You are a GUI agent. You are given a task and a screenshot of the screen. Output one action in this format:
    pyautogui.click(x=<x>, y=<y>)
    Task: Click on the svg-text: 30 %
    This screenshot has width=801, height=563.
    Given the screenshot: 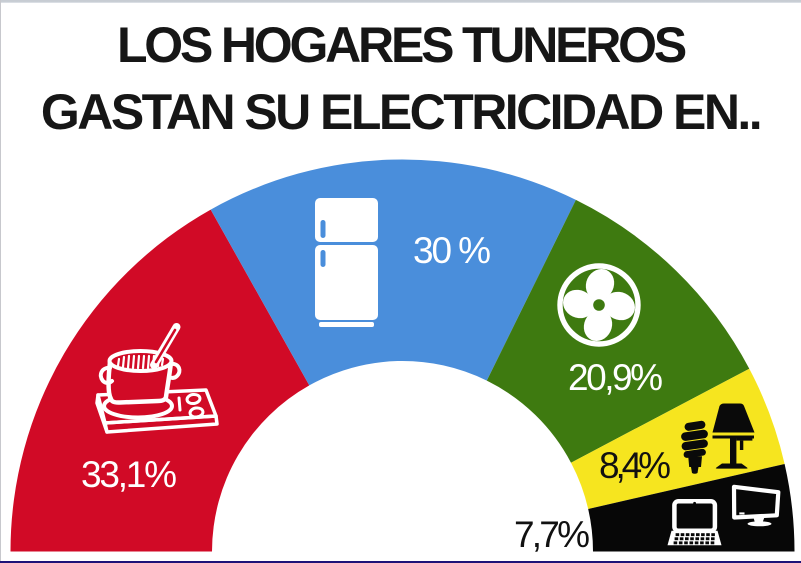 What is the action you would take?
    pyautogui.click(x=452, y=250)
    